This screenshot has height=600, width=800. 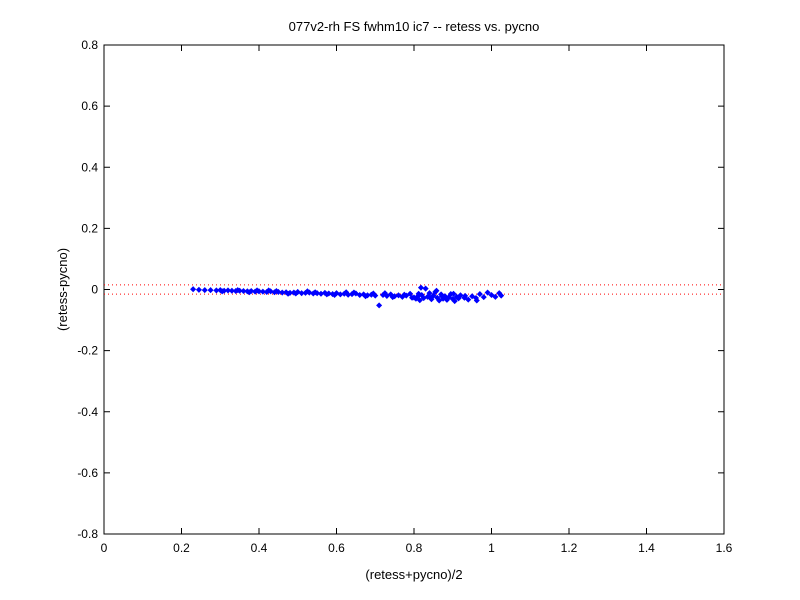 What do you see at coordinates (414, 548) in the screenshot?
I see `x-tick-label: 0.8` at bounding box center [414, 548].